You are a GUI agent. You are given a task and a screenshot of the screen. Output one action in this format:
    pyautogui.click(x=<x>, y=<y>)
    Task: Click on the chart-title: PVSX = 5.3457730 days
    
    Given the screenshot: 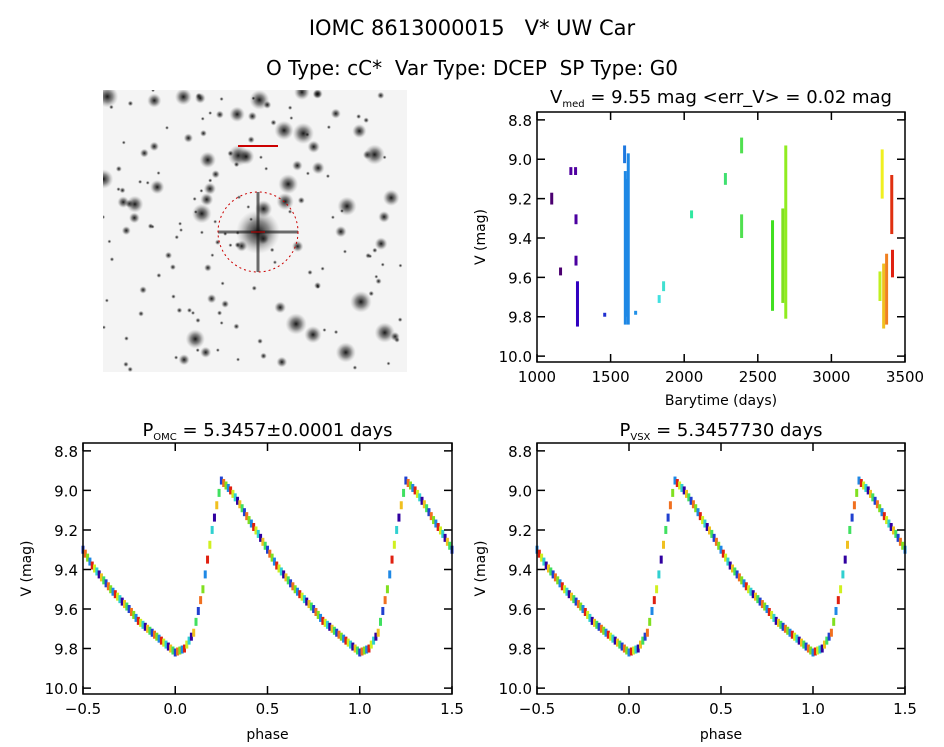 What is the action you would take?
    pyautogui.click(x=721, y=431)
    